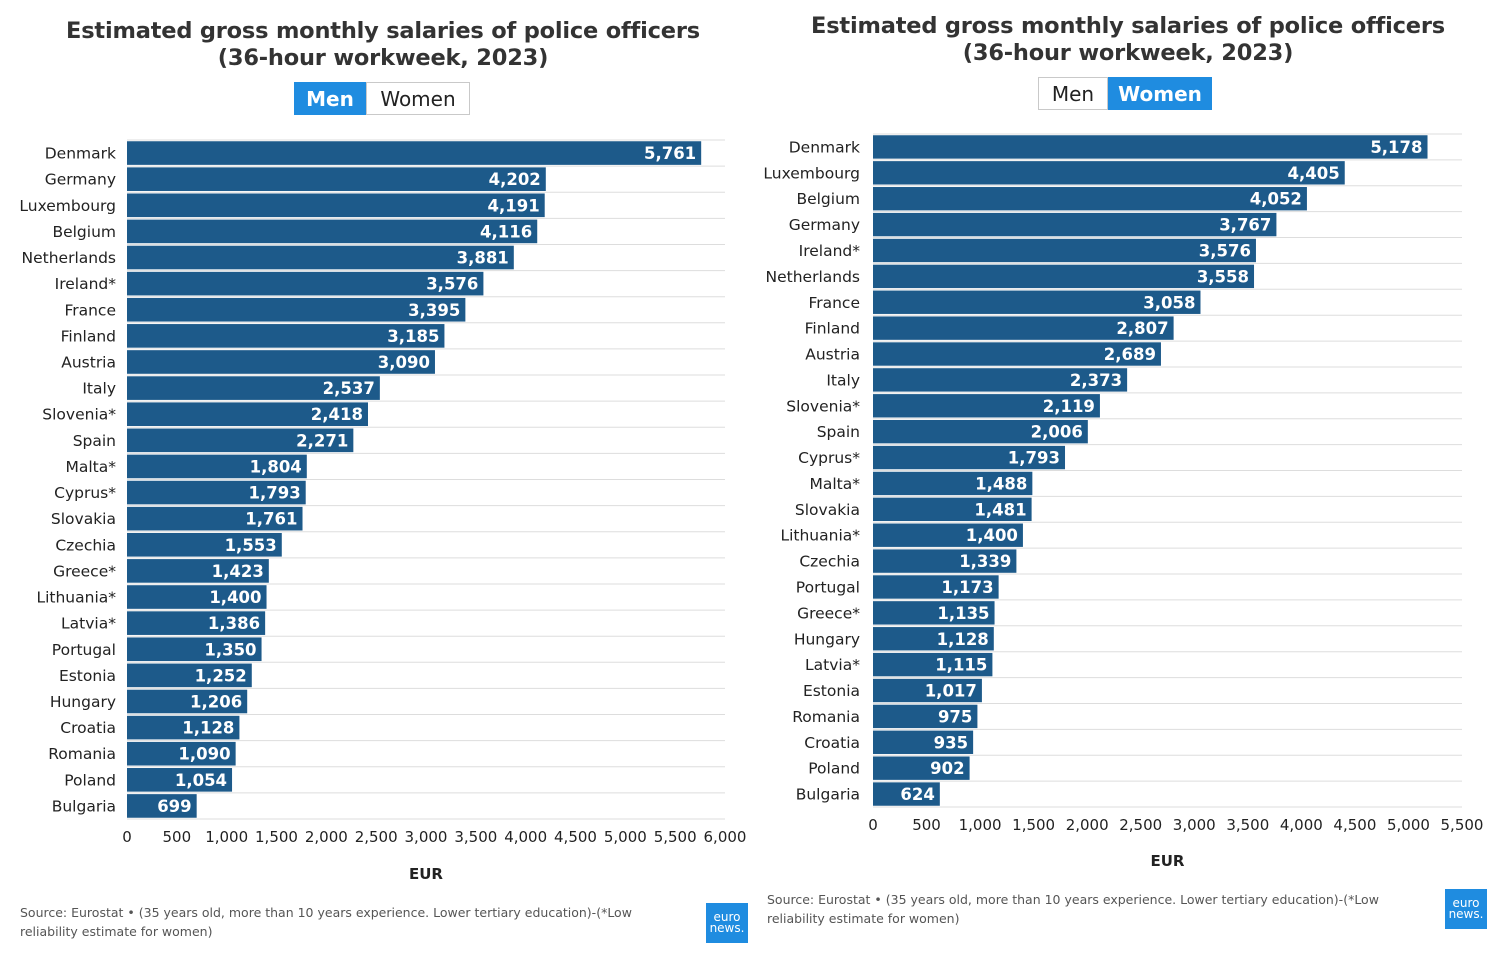  I want to click on x-tick-label: 3,500, so click(1247, 825).